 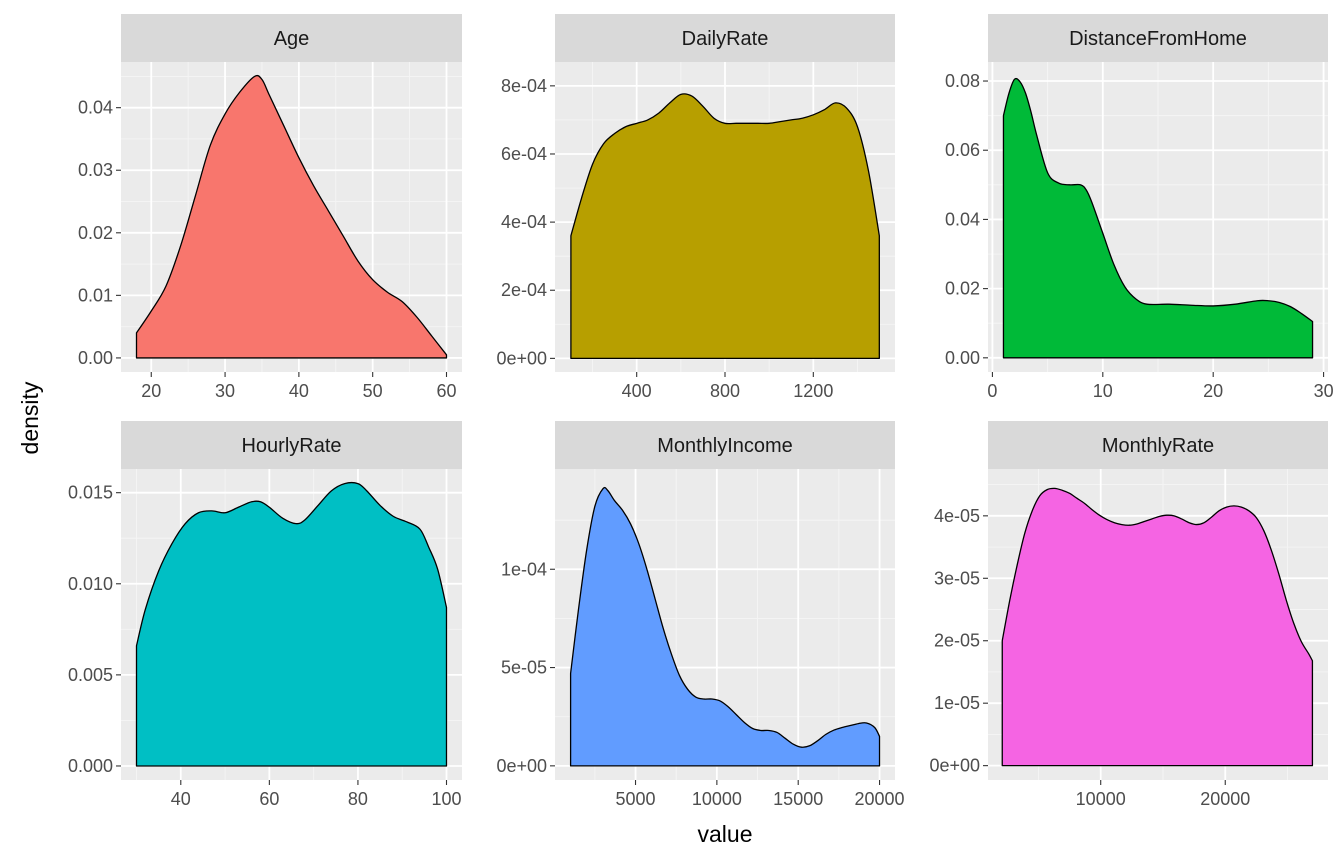 What do you see at coordinates (798, 799) in the screenshot?
I see `x-tick-label: 15000` at bounding box center [798, 799].